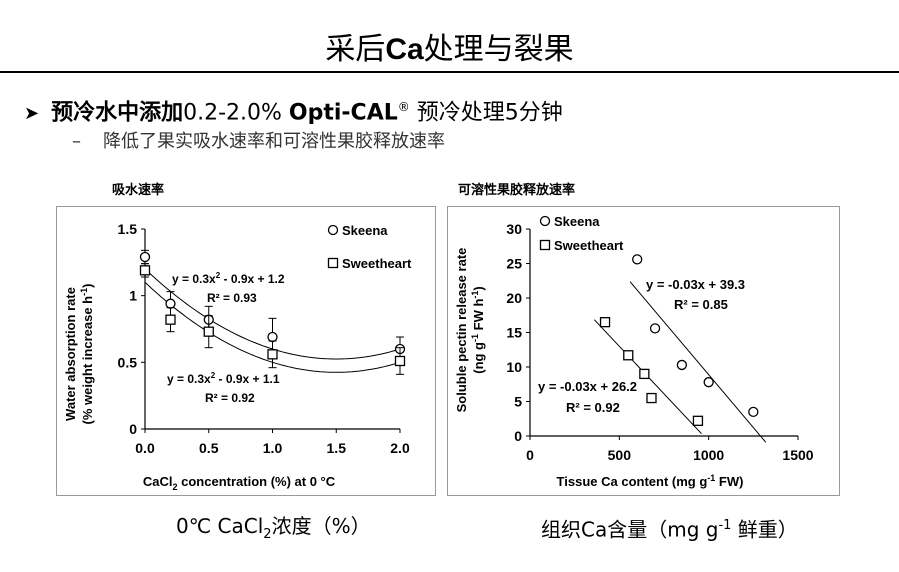 The height and width of the screenshot is (572, 899). I want to click on left-chart-caption: 0℃ CaCl2浓度（%）, so click(273, 528).